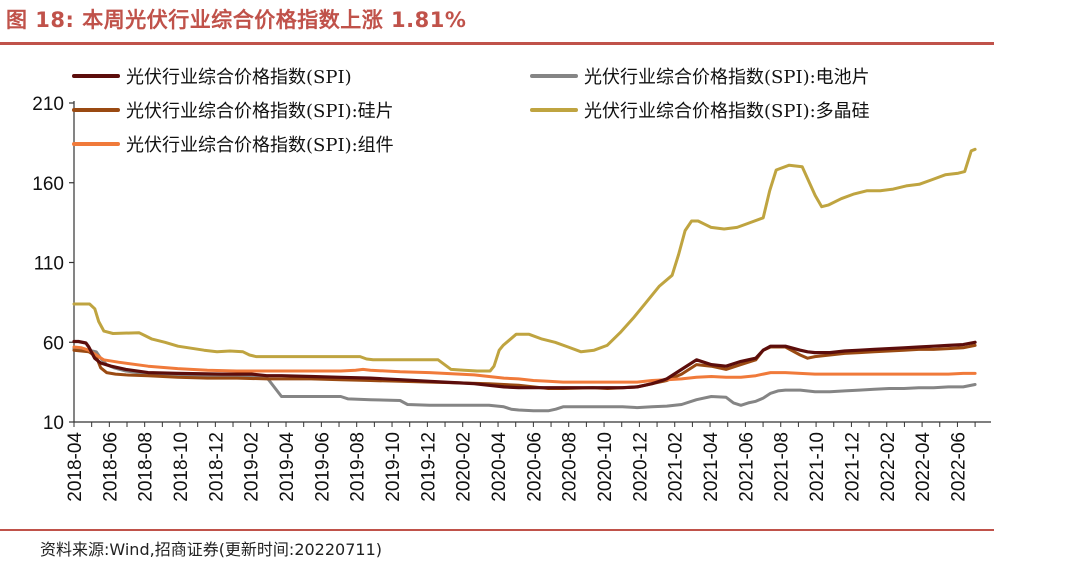 The width and height of the screenshot is (1080, 561). I want to click on footer-rule, so click(497, 530).